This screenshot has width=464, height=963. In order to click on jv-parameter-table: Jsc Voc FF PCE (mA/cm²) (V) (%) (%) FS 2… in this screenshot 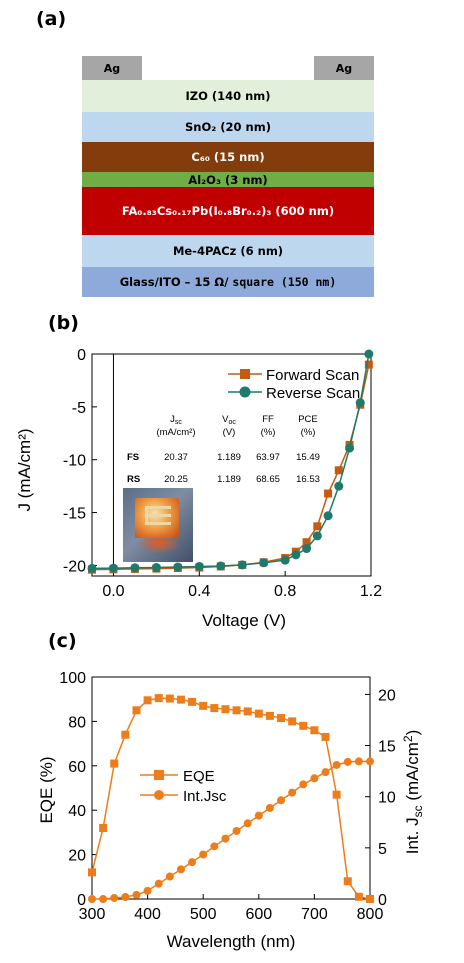, I will do `click(223, 449)`.